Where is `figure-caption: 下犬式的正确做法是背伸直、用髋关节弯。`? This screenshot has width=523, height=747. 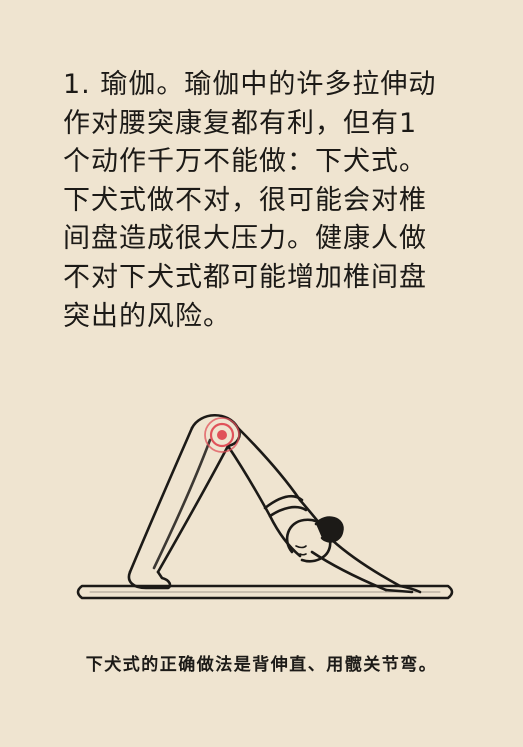 figure-caption: 下犬式的正确做法是背伸直、用髋关节弯。 is located at coordinates (261, 665).